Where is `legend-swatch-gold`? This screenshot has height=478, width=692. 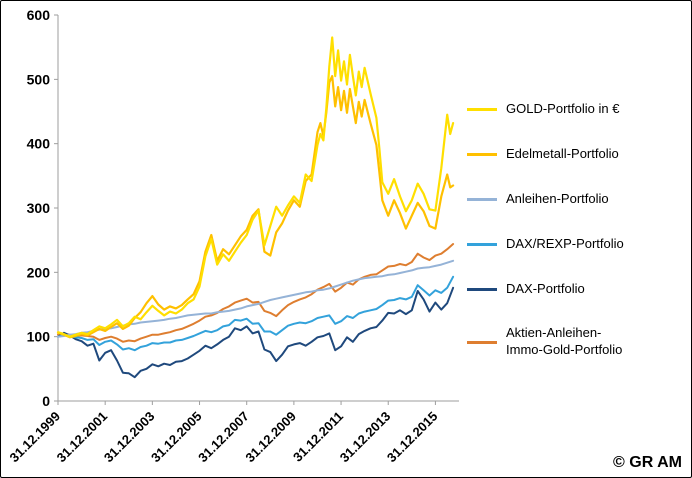
legend-swatch-gold is located at coordinates (482, 109).